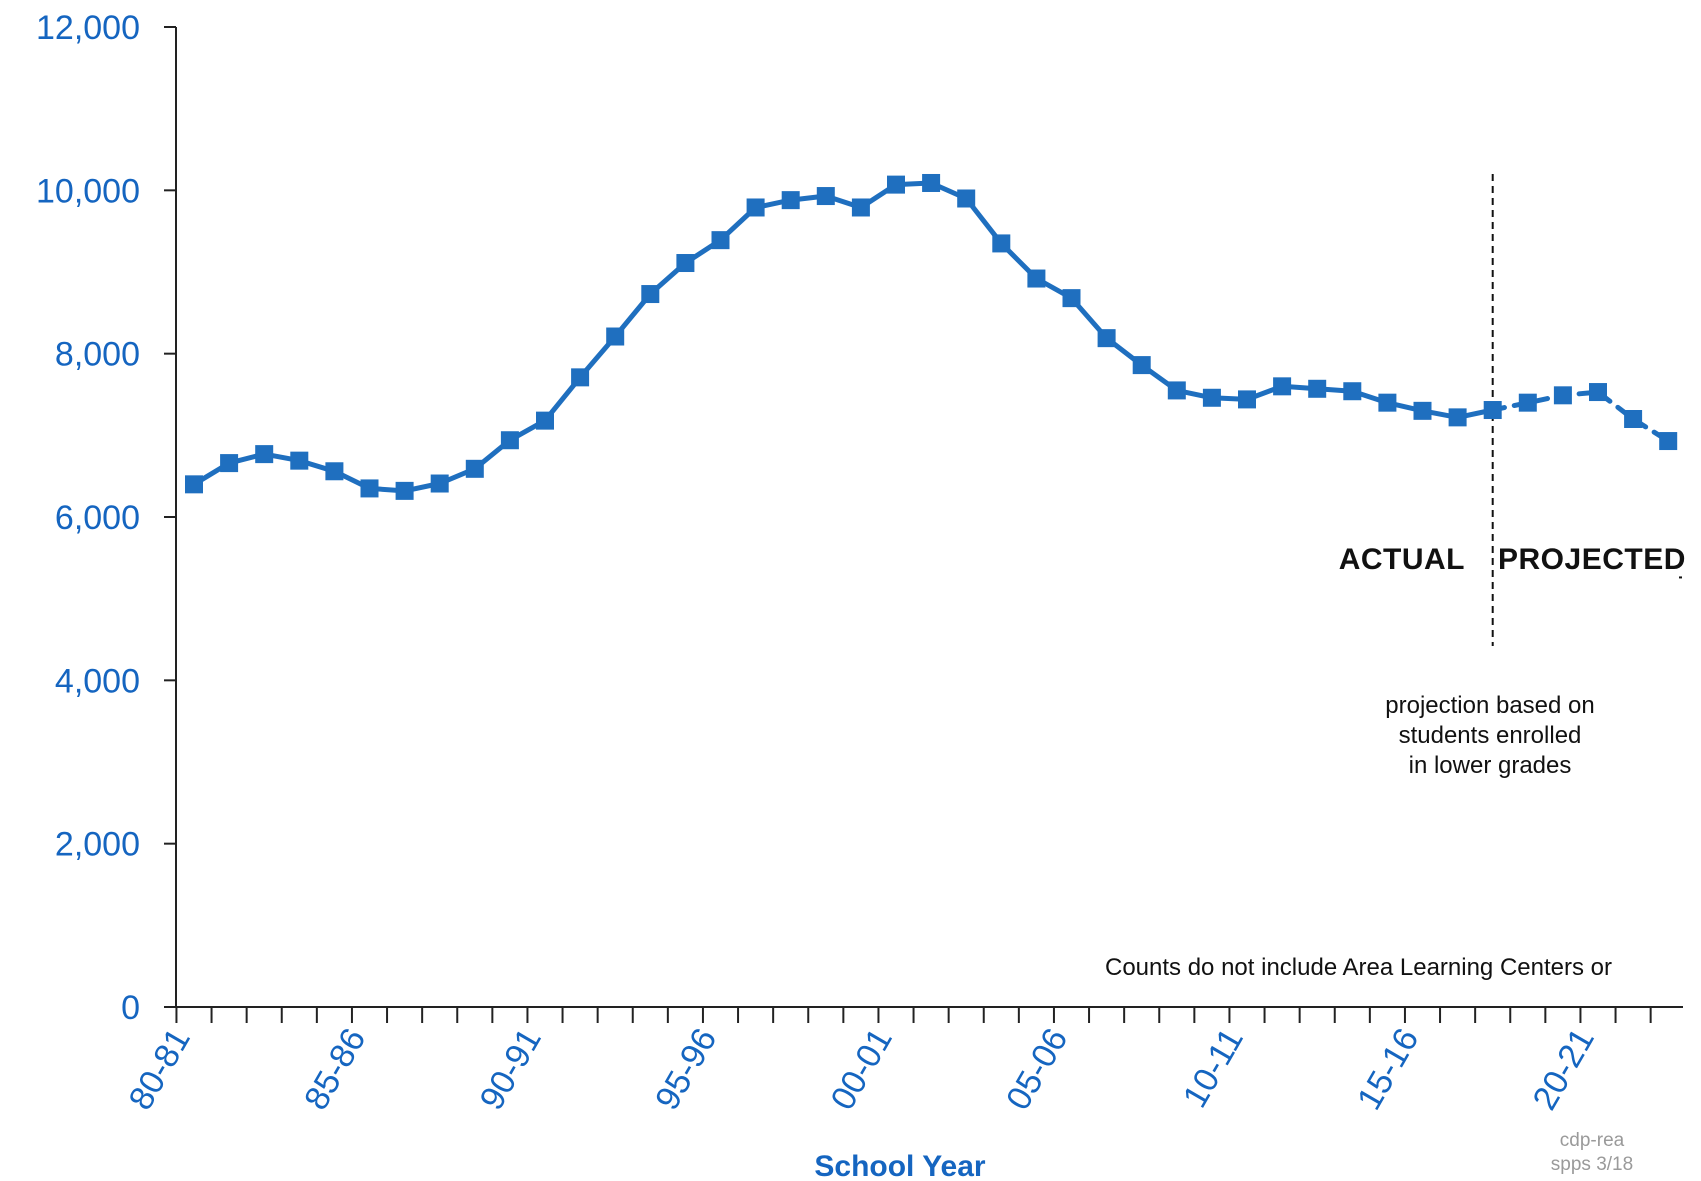 Image resolution: width=1701 pixels, height=1181 pixels. What do you see at coordinates (97, 518) in the screenshot?
I see `y-tick-label: 6,000` at bounding box center [97, 518].